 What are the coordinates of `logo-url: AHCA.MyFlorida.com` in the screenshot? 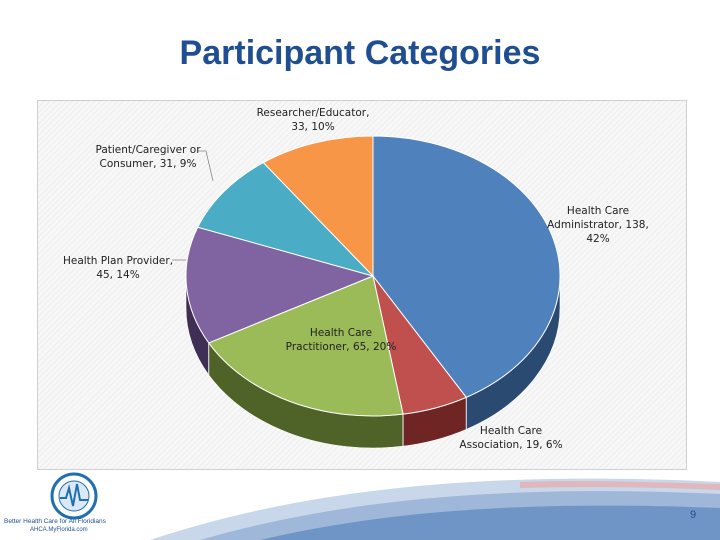 It's located at (59, 530).